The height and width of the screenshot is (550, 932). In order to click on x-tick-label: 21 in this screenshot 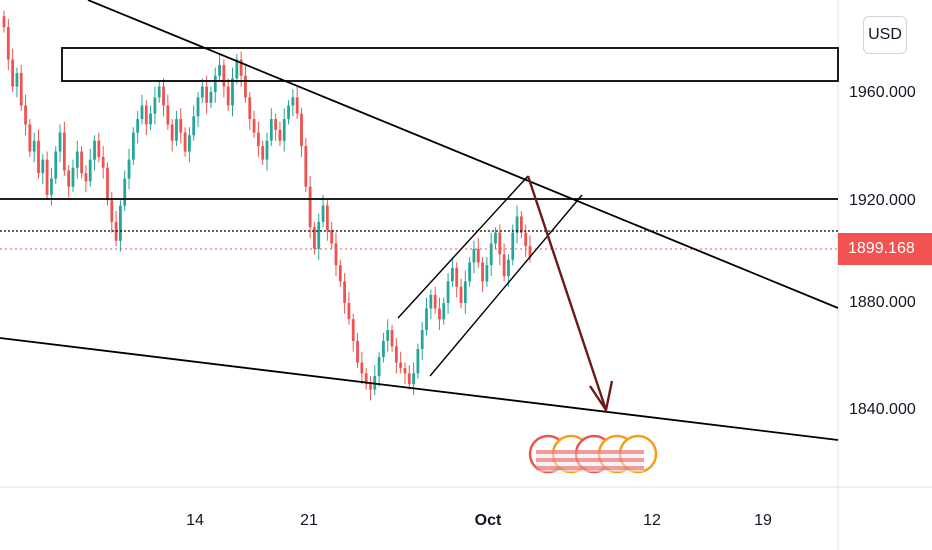, I will do `click(309, 520)`.